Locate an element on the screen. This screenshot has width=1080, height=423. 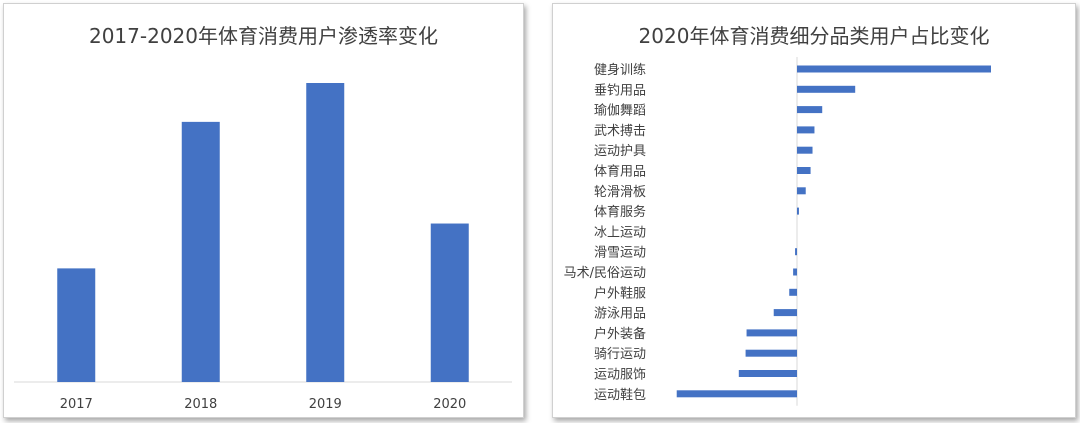
y-tick-label: 运动鞋包 is located at coordinates (620, 395).